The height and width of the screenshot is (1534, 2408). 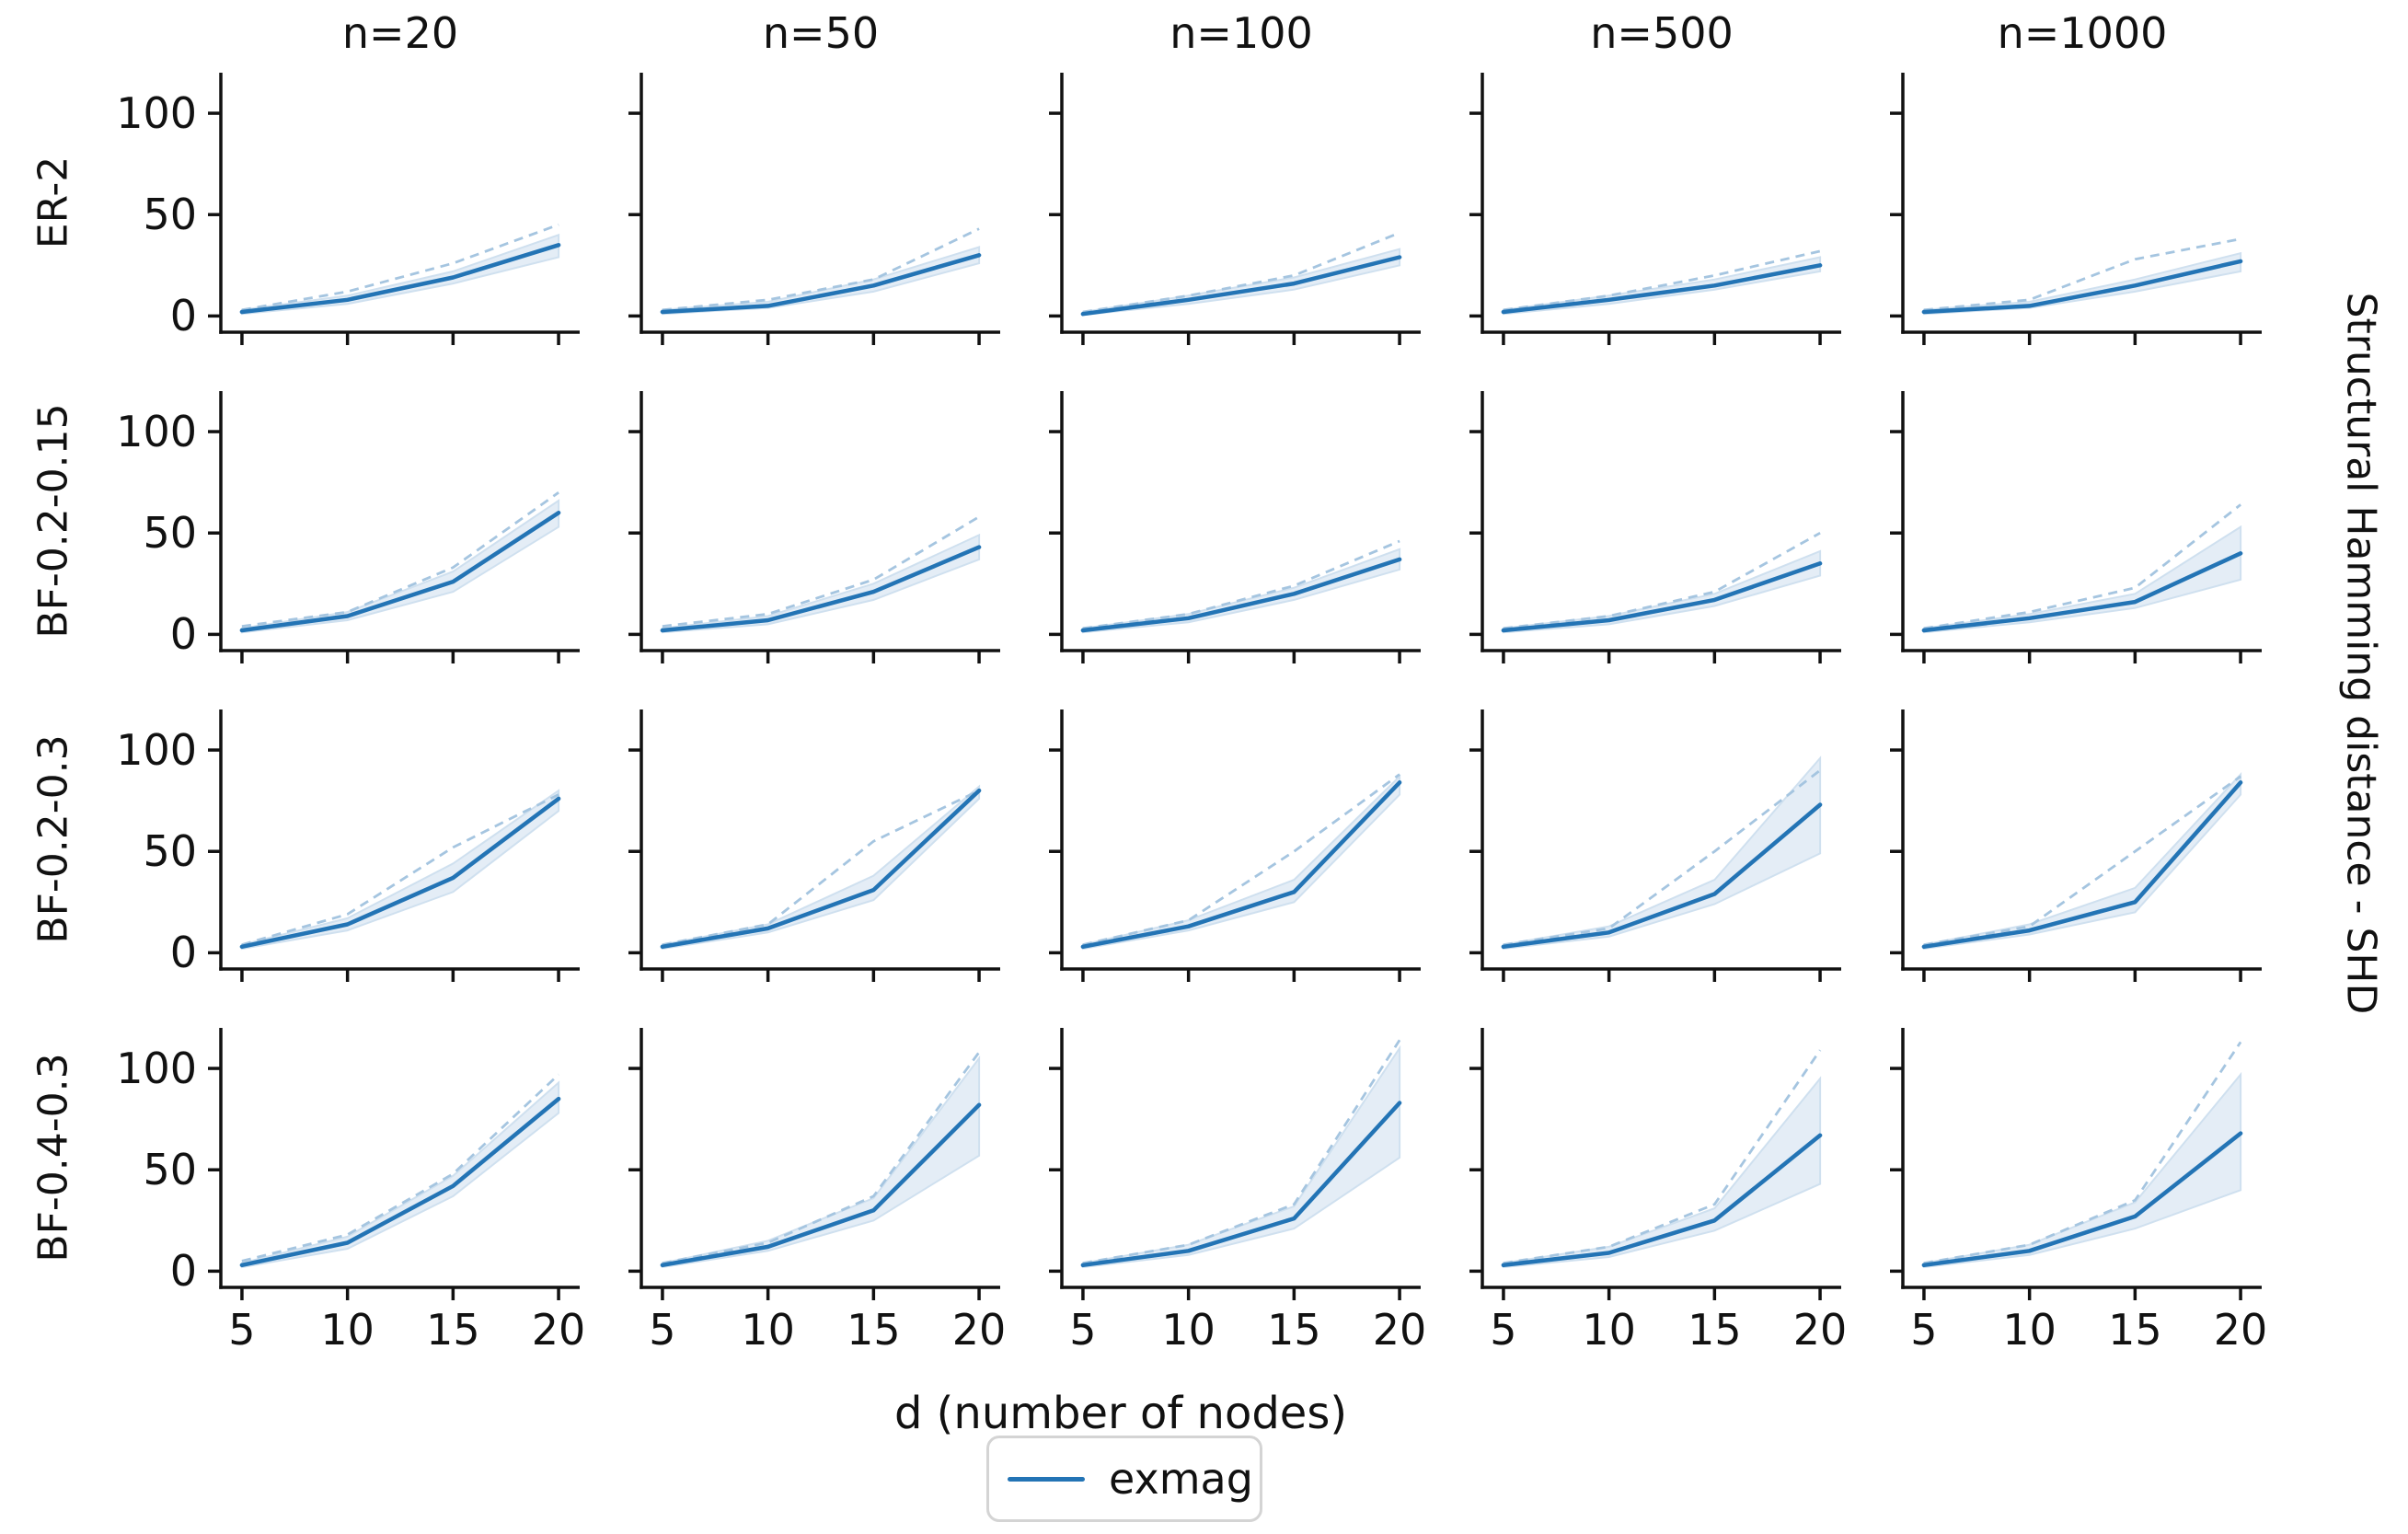 I want to click on subplot-BF-0.2-0.3-n=100, so click(x=1235, y=846).